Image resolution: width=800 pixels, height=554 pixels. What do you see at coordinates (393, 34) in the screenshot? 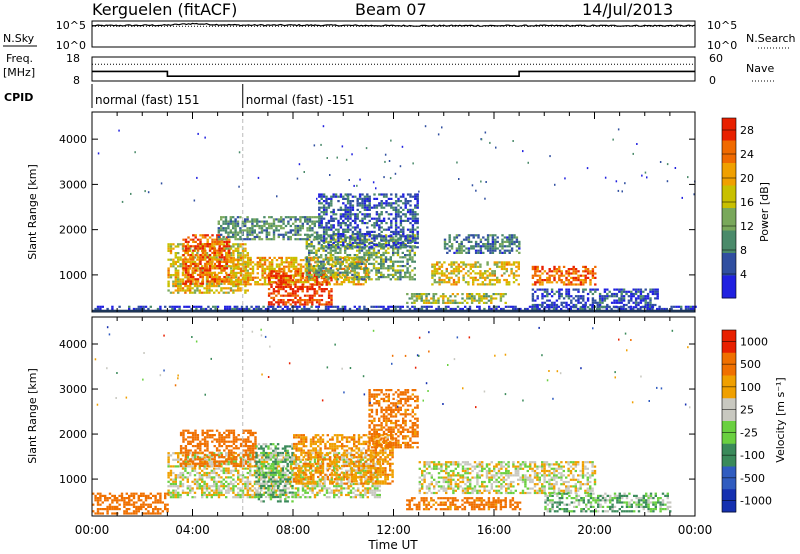
I see `noise-panel-frame` at bounding box center [393, 34].